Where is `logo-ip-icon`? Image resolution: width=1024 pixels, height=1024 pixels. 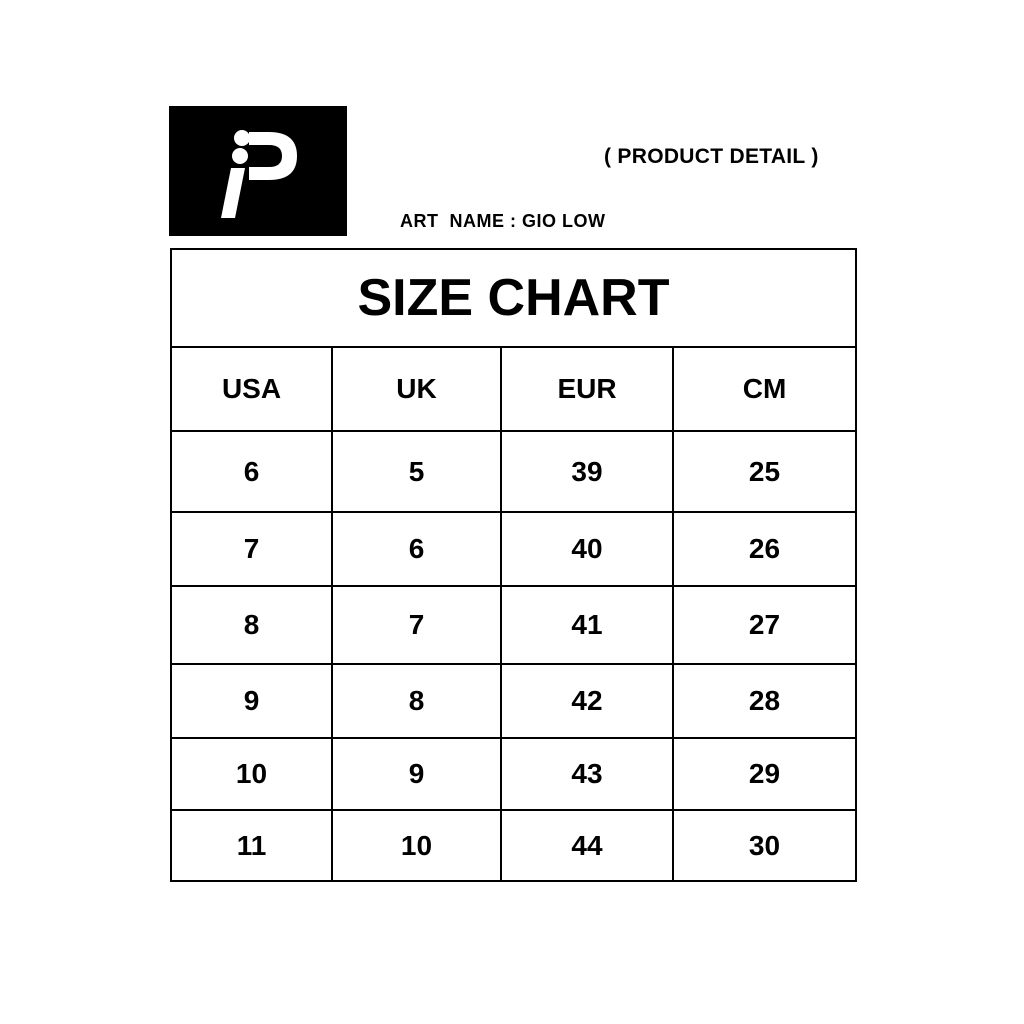 logo-ip-icon is located at coordinates (259, 174).